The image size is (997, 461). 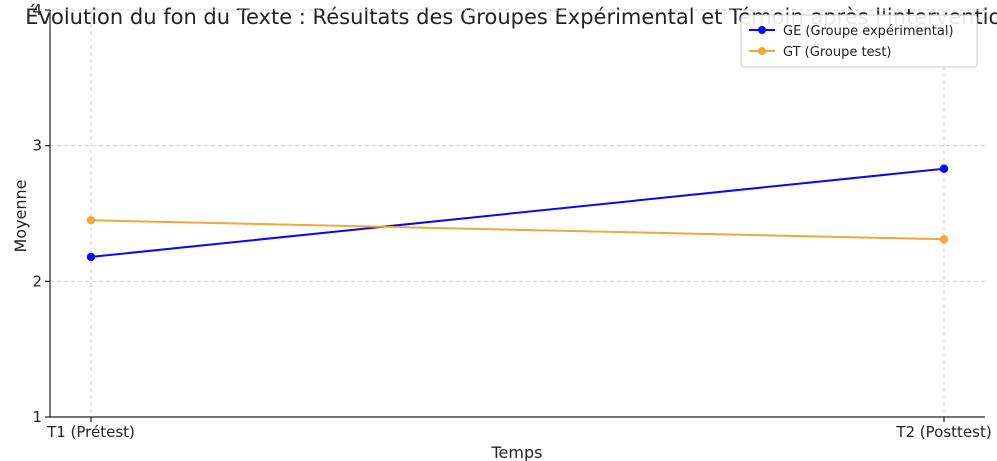 I want to click on legend-item: GE (Groupe expérimental), so click(x=851, y=31).